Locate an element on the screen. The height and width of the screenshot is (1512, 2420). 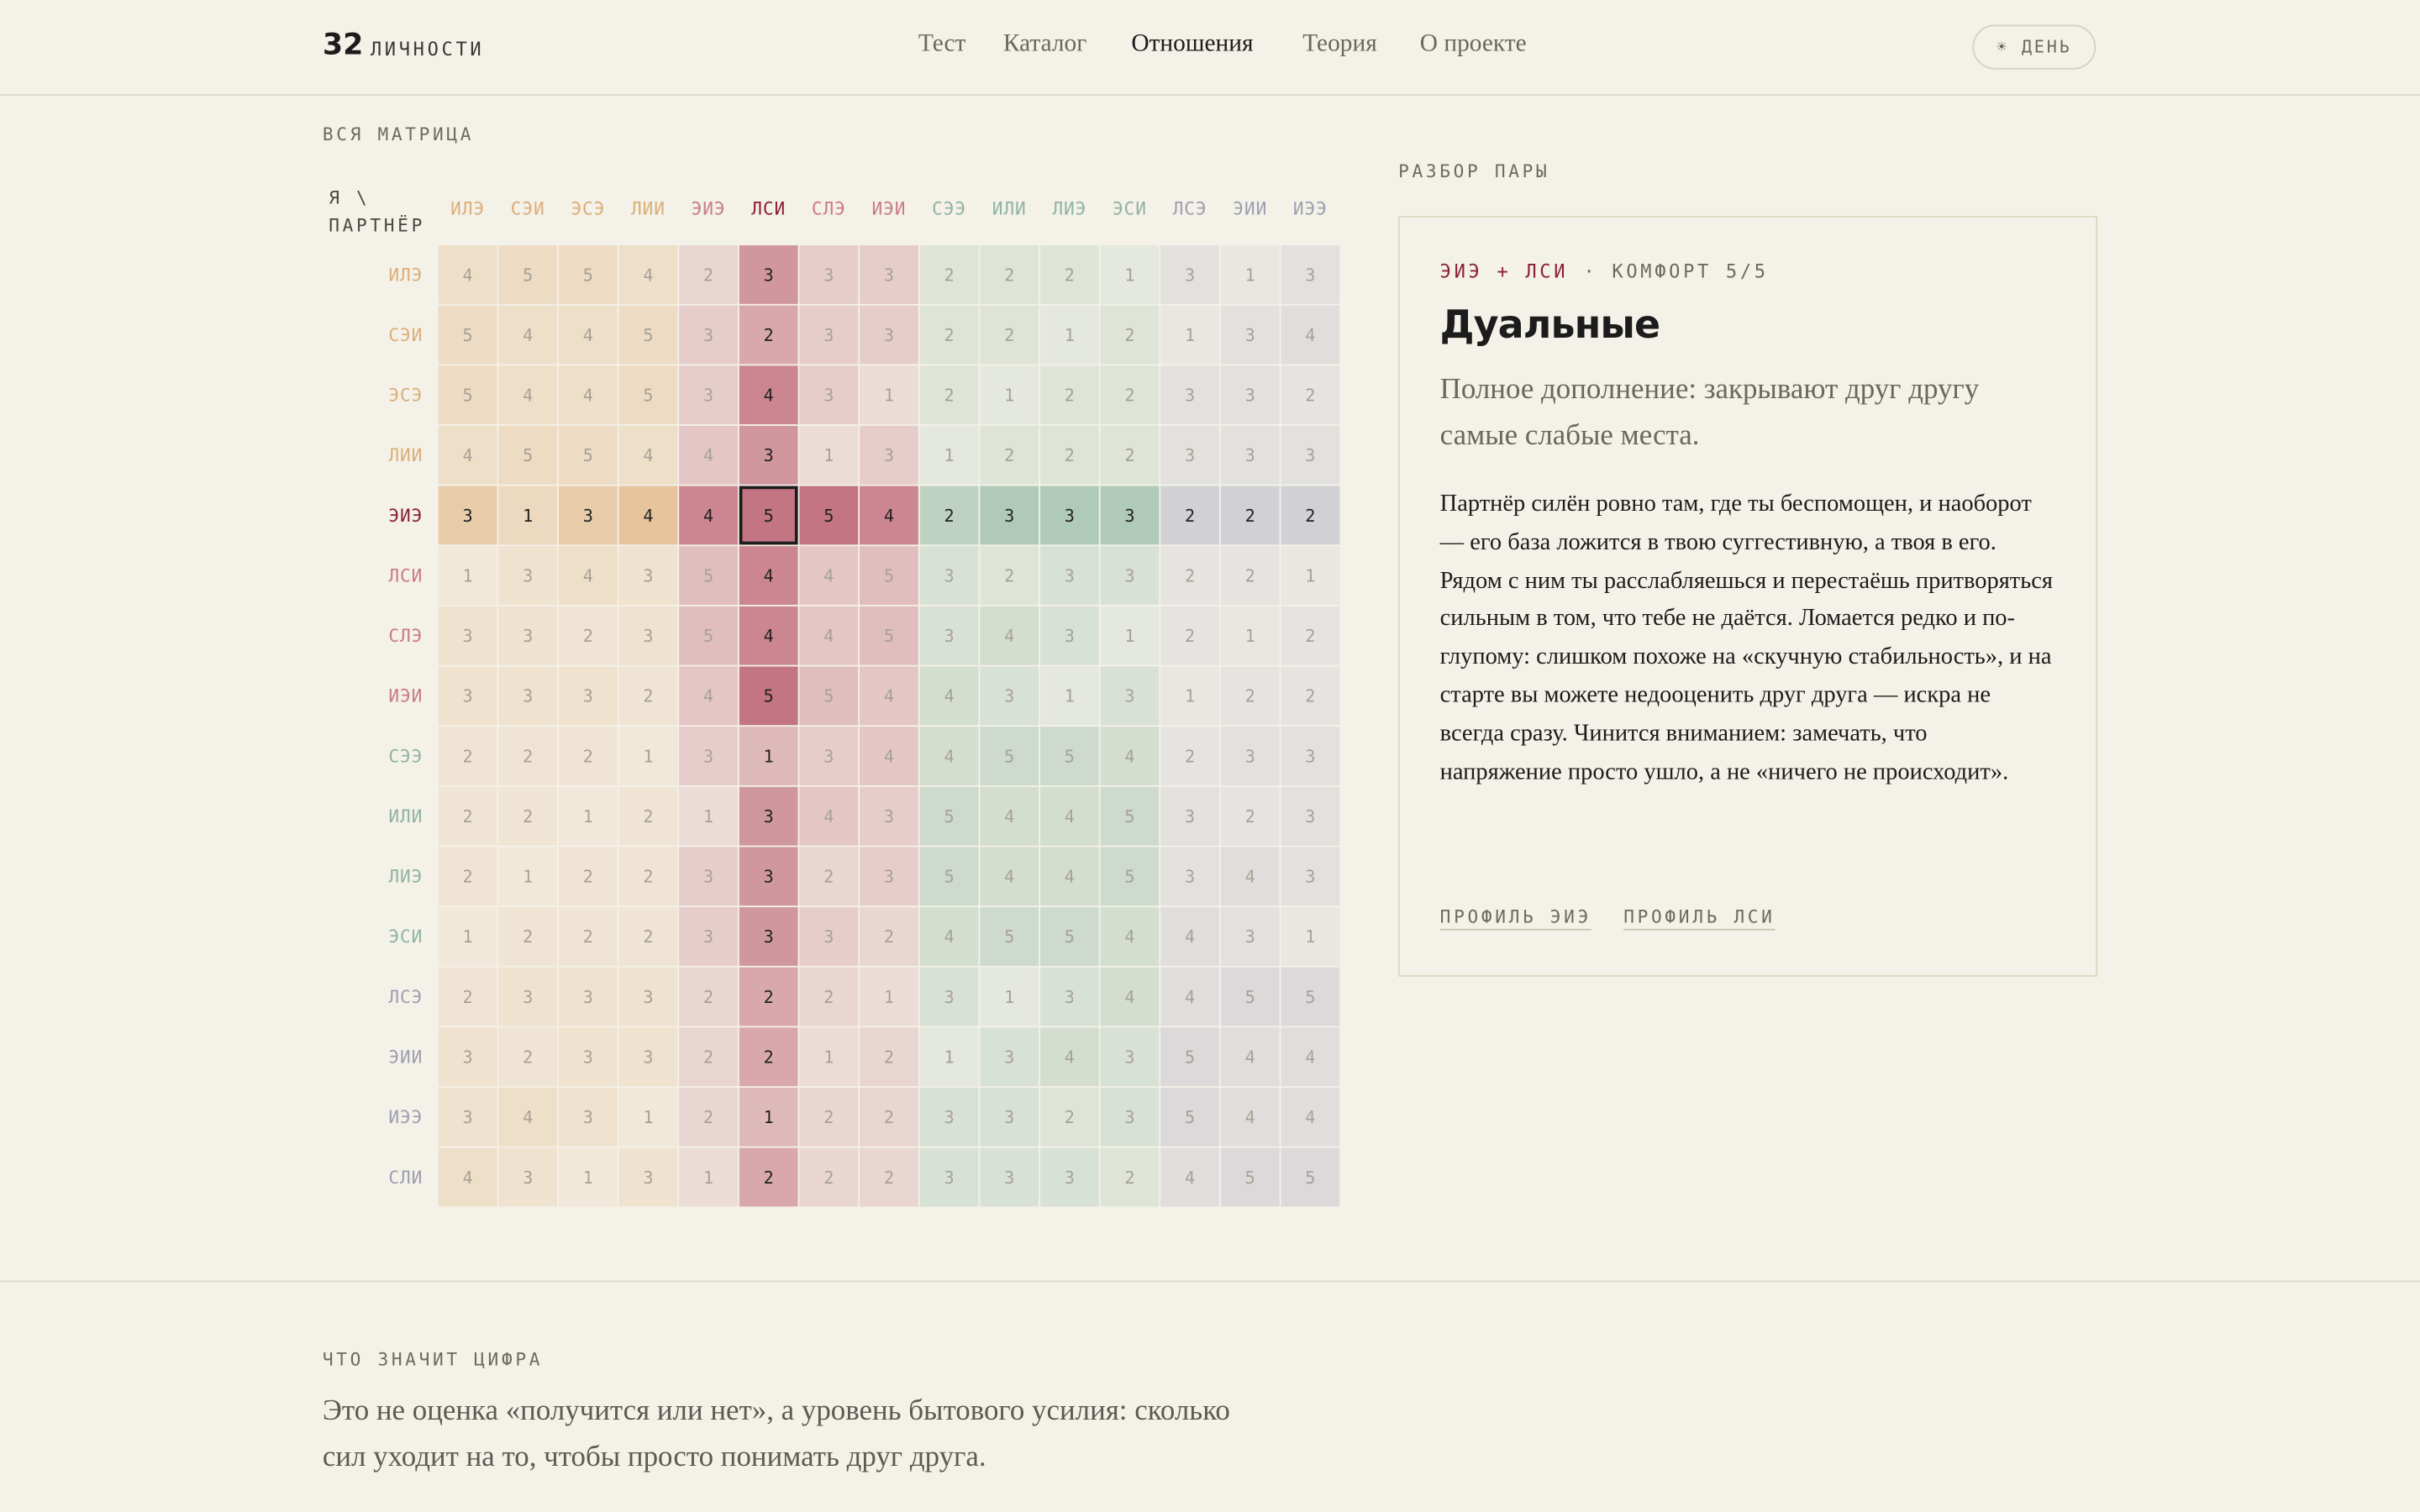
nav-link: О проекте is located at coordinates (1473, 43).